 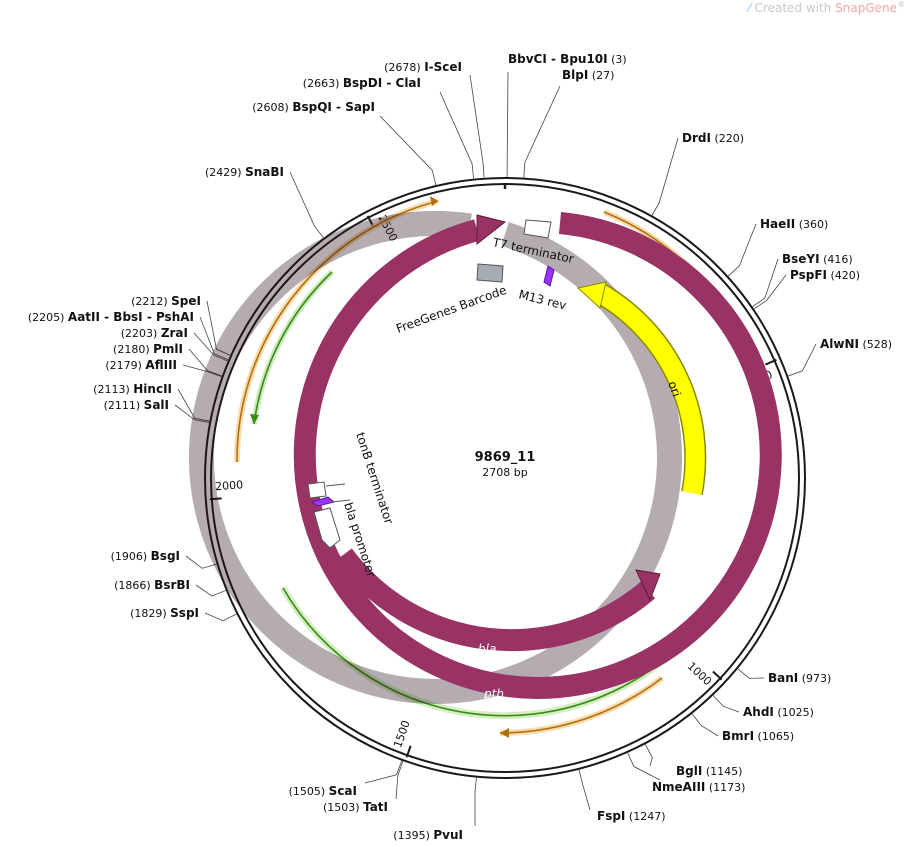 I want to click on site-label-aatii: (2205) AatII - BbsI - PshAI, so click(x=111, y=317).